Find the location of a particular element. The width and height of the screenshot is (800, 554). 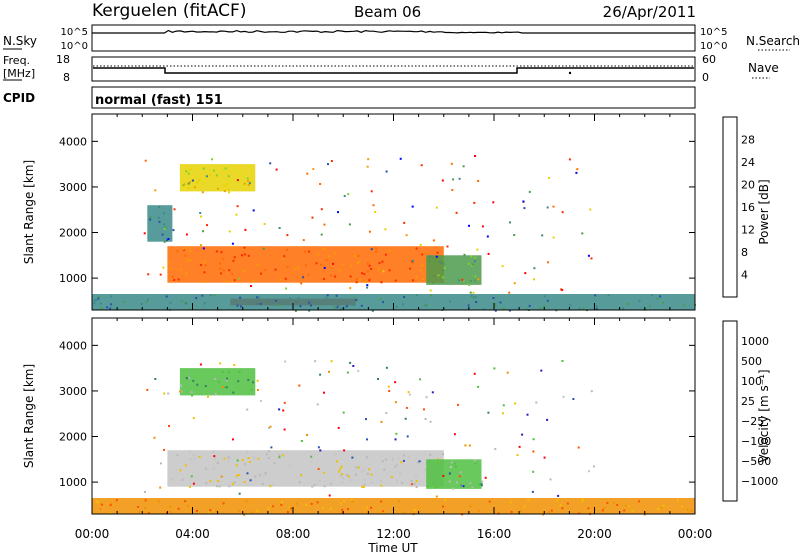

y-tick-label: 4000 is located at coordinates (73, 345).